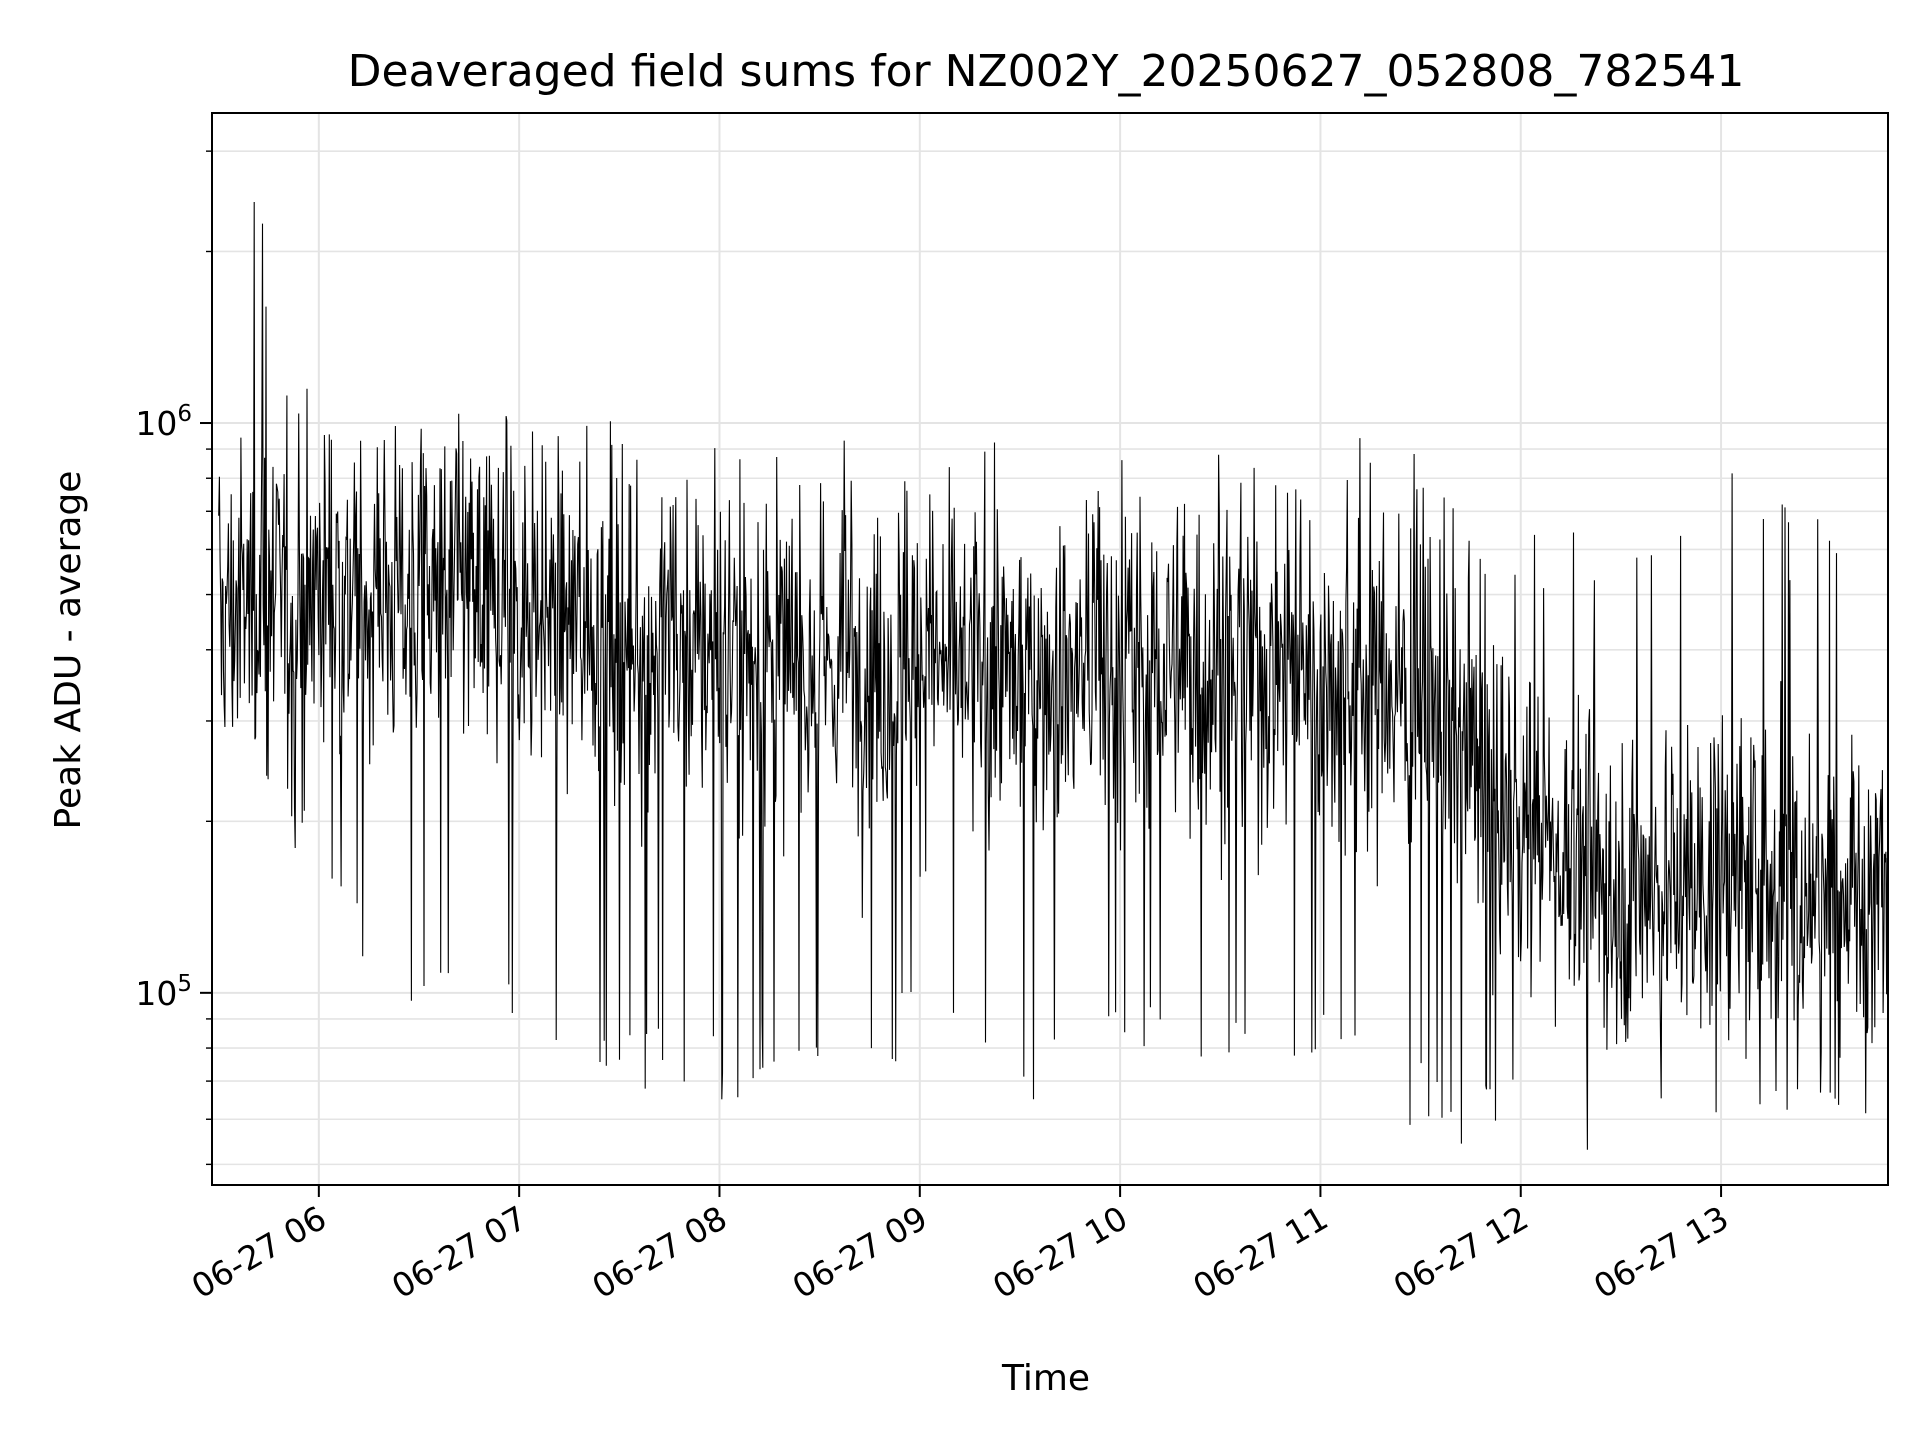 This screenshot has height=1440, width=1920. I want to click on x-axis-label: Time, so click(1045, 1378).